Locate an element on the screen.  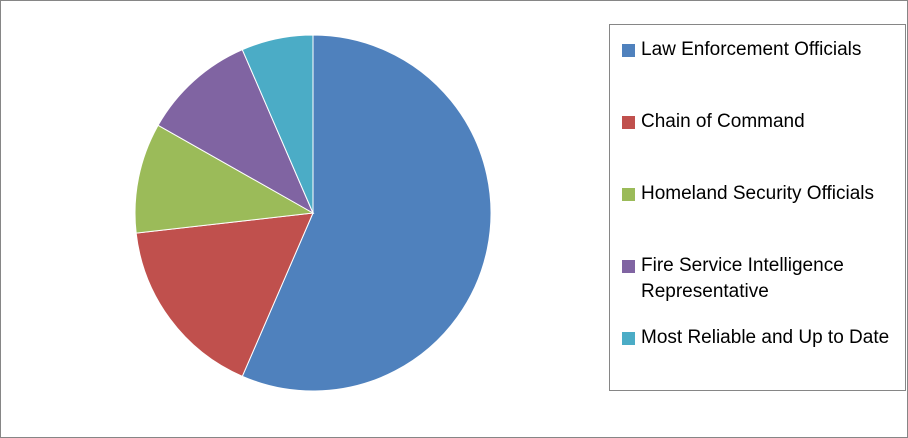
legend-label: Most Reliable and Up to Date is located at coordinates (765, 337).